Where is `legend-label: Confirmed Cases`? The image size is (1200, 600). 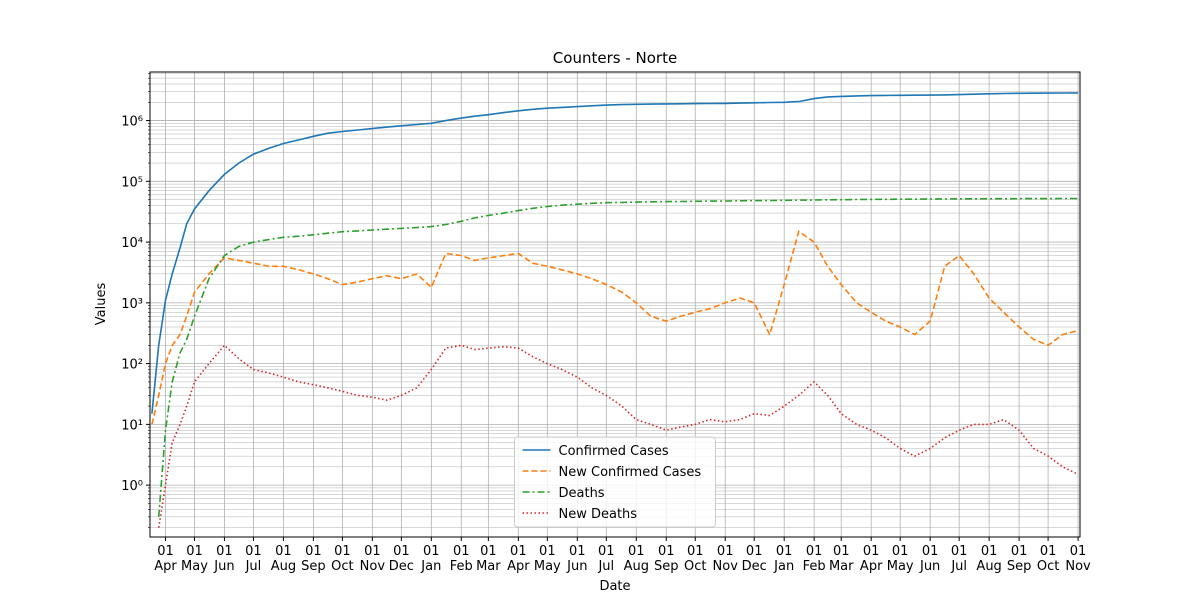 legend-label: Confirmed Cases is located at coordinates (614, 451).